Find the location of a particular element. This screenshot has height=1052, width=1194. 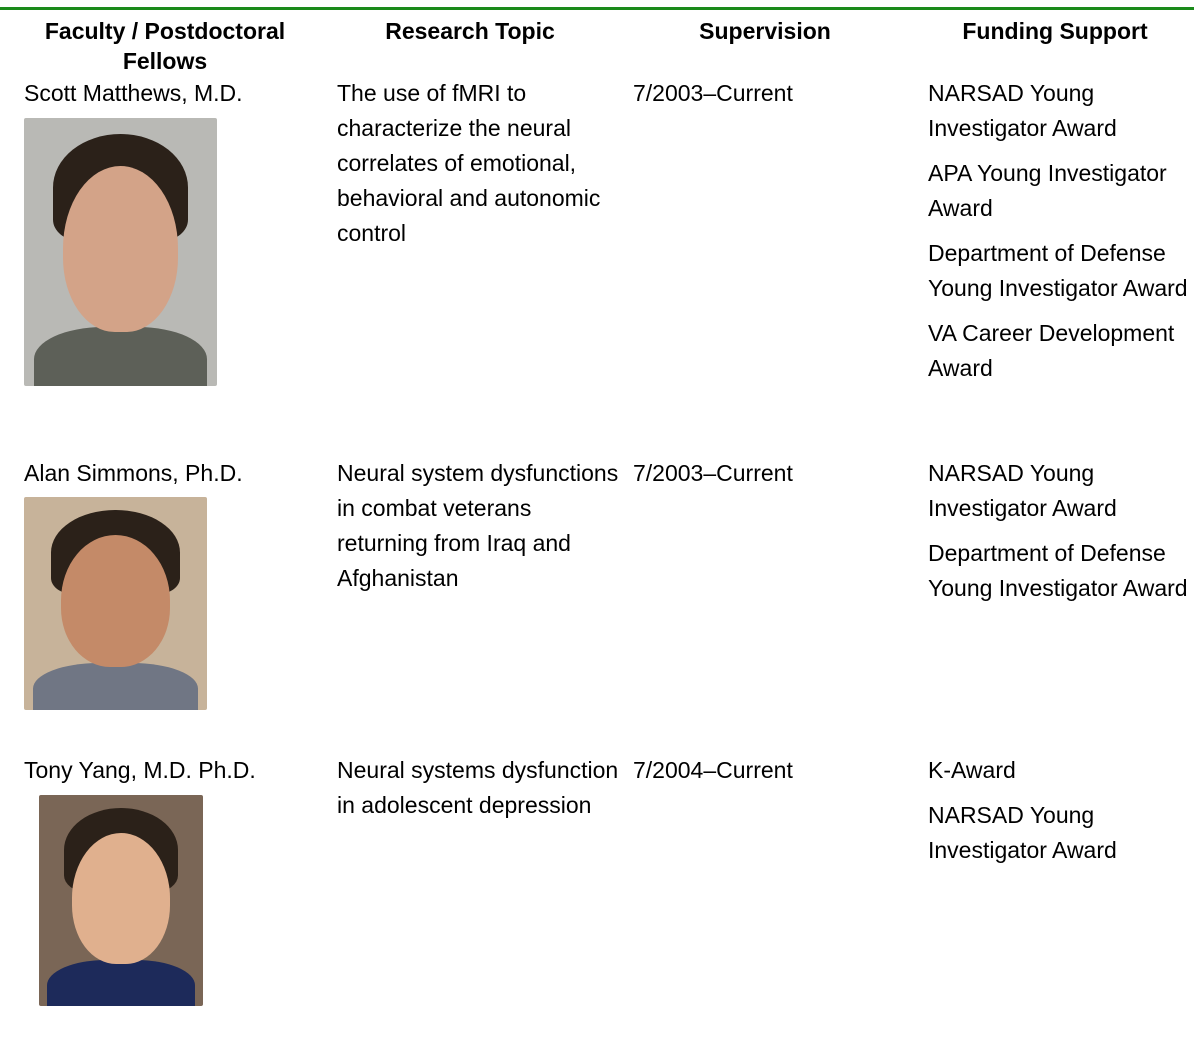

column-header: Supervision is located at coordinates (765, 31).